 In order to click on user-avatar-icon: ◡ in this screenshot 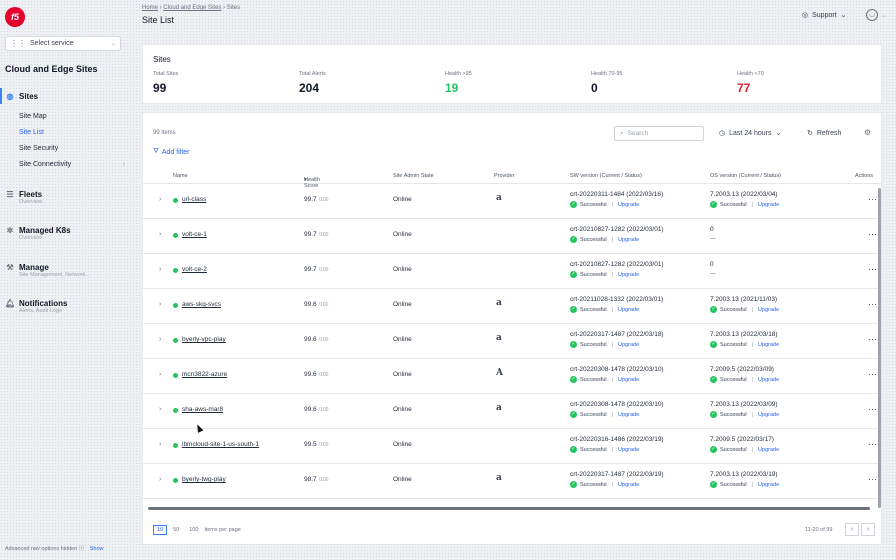, I will do `click(872, 15)`.